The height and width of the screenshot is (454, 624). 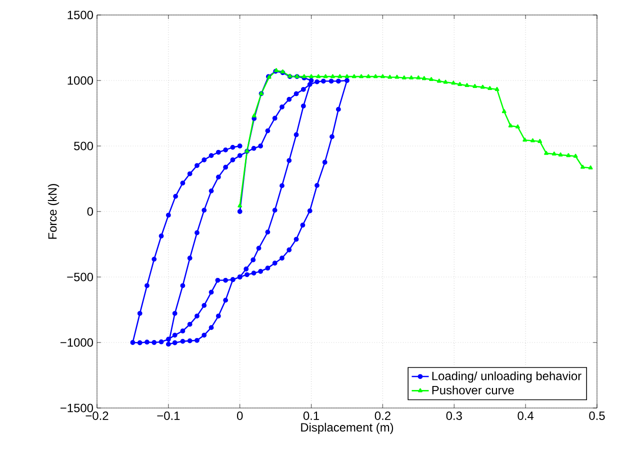 What do you see at coordinates (311, 416) in the screenshot?
I see `x-tick-label: 0.1` at bounding box center [311, 416].